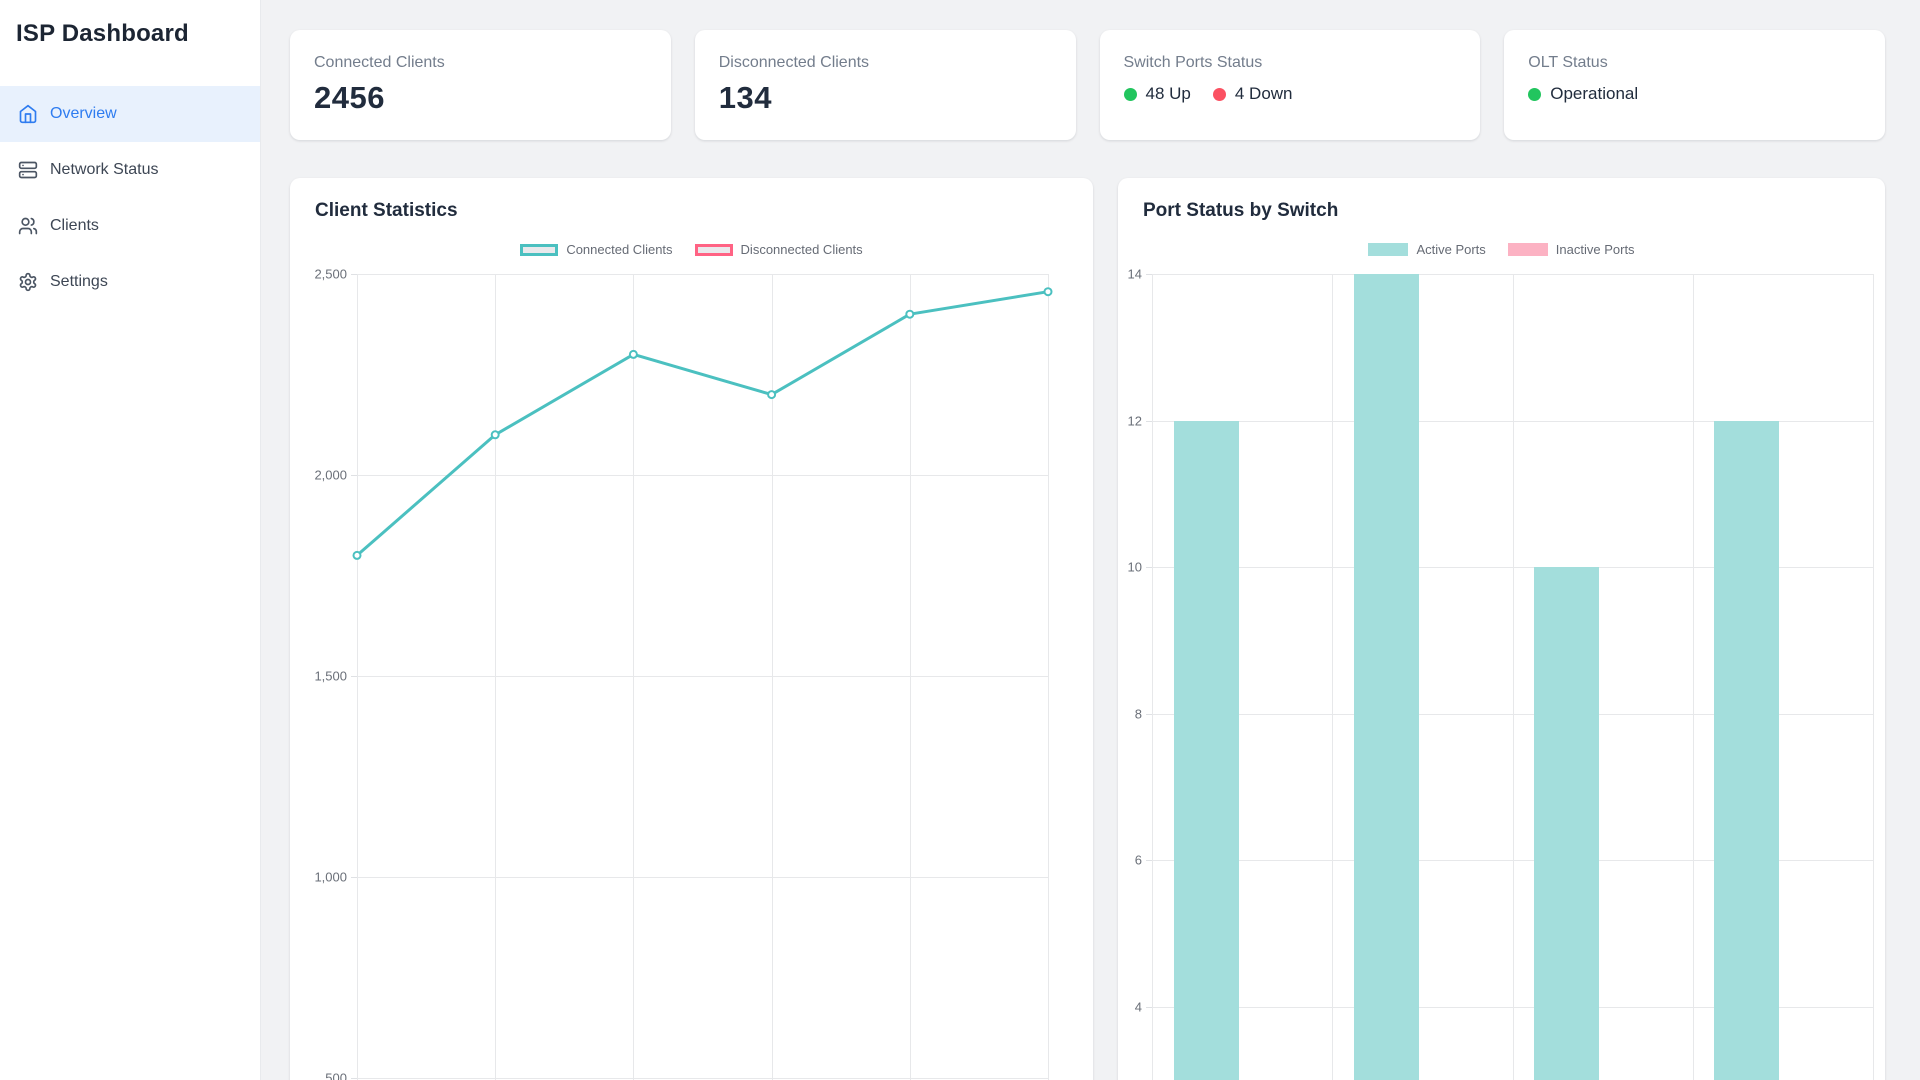 The width and height of the screenshot is (1920, 1080). I want to click on status-indicators: 48 Up 4 Down, so click(1290, 94).